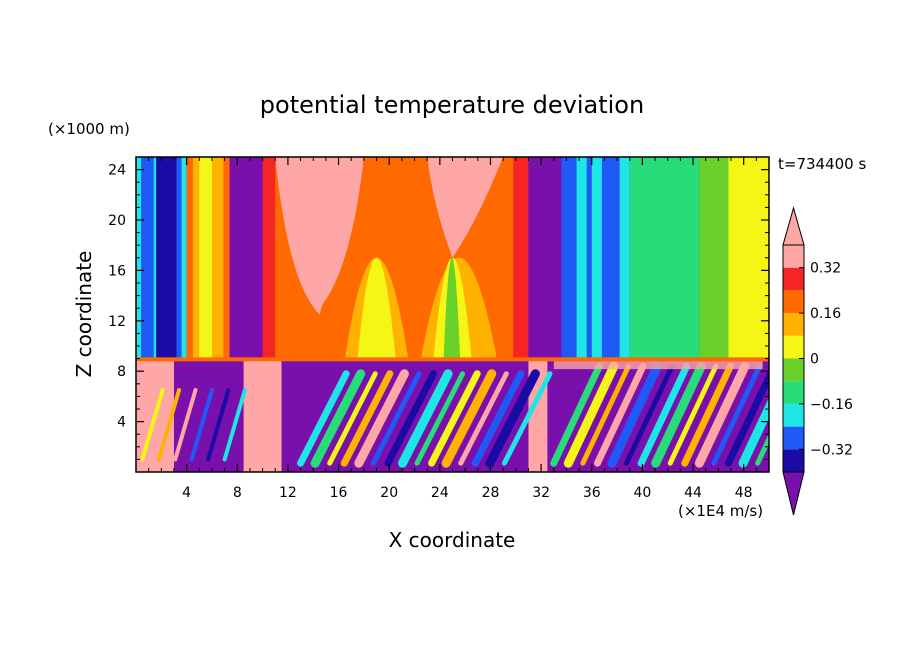 This screenshot has width=904, height=654. I want to click on colorbar-top-extension, so click(793, 226).